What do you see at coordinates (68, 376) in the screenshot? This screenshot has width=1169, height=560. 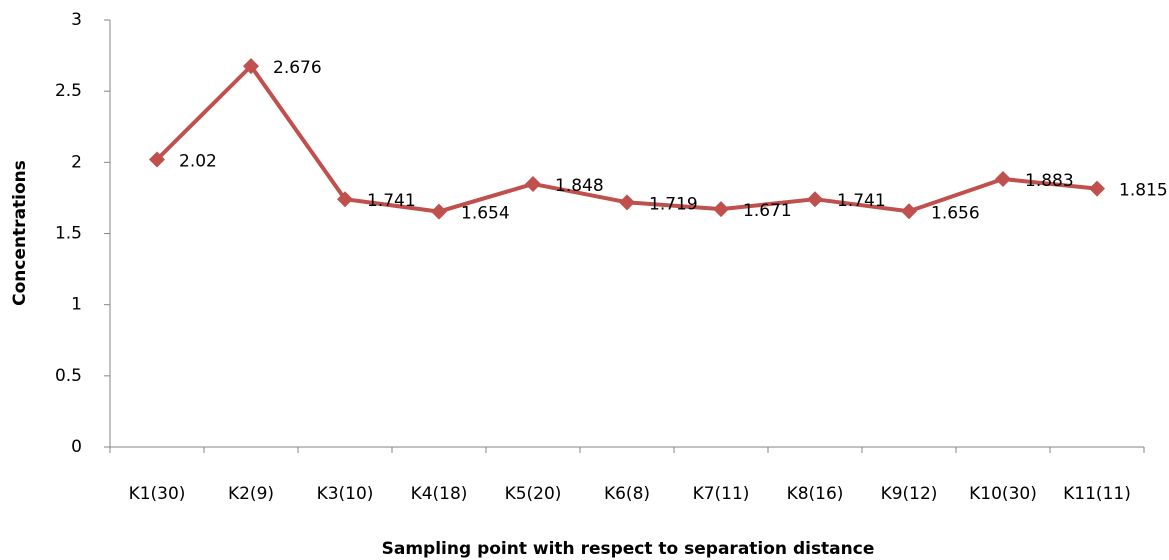 I see `y-tick-label: 0.5` at bounding box center [68, 376].